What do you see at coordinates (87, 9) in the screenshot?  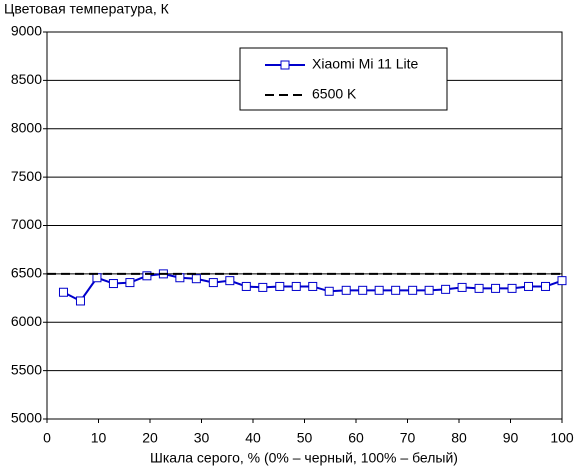 I see `y-axis-title: Цветовая температура, К` at bounding box center [87, 9].